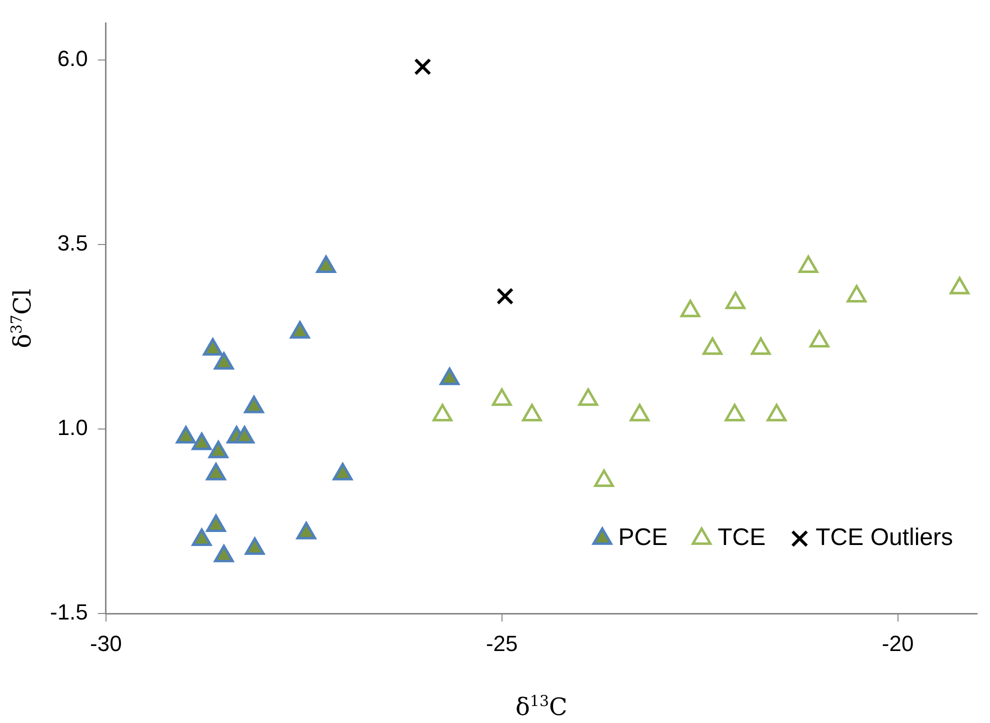 This screenshot has width=990, height=723. I want to click on x-tick-label: -30, so click(106, 643).